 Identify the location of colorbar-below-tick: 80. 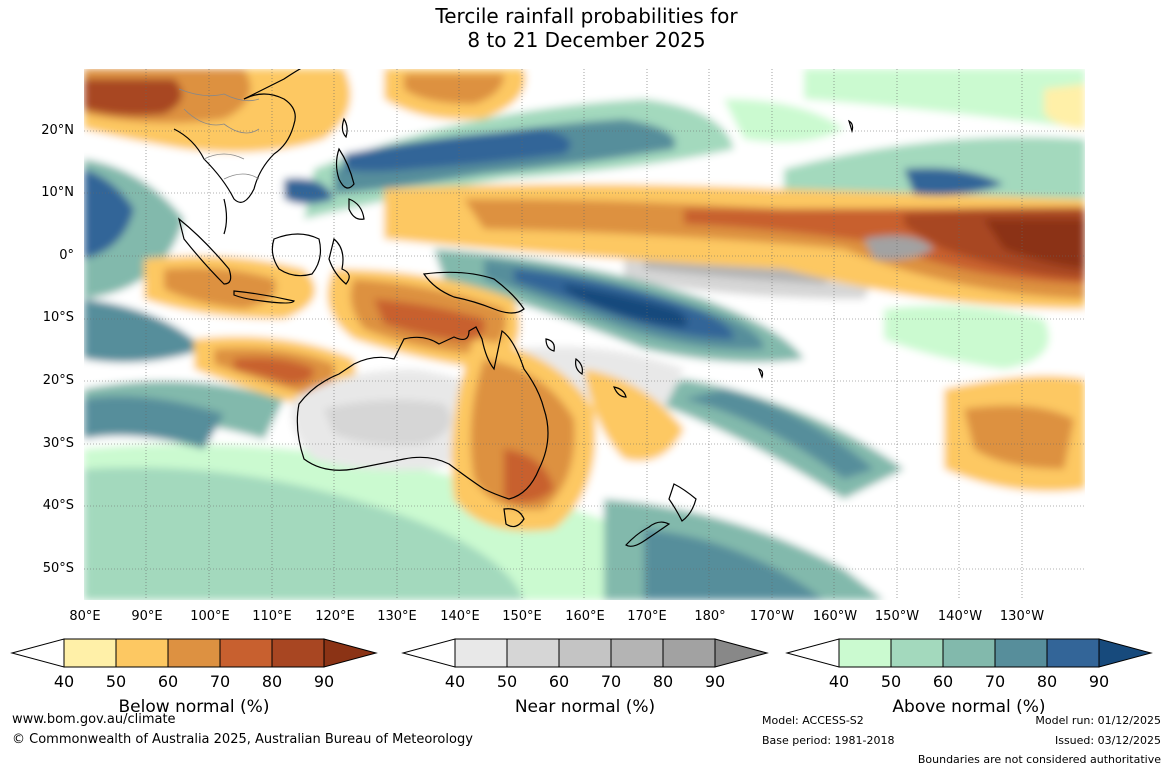
(272, 681).